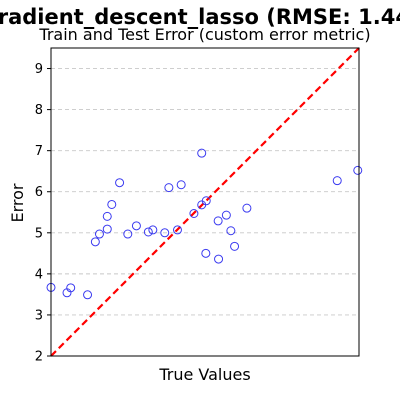  I want to click on x-axis-label: True Values, so click(204, 374).